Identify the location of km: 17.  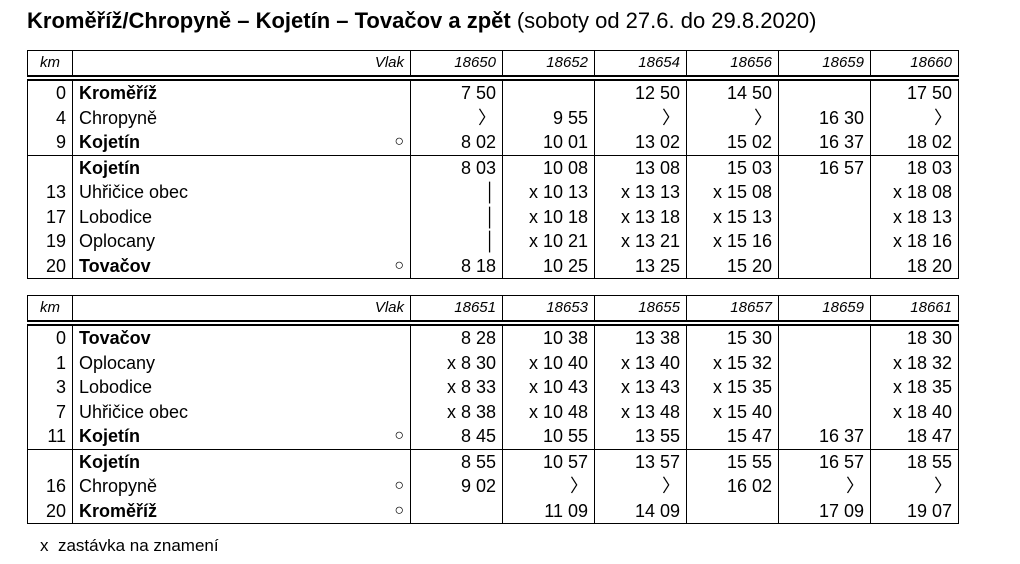
(55, 216).